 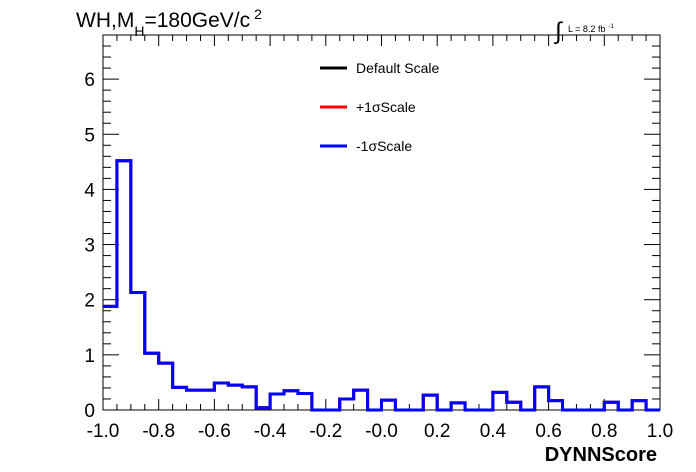 I want to click on x-tick-label: -0.4, so click(x=270, y=431).